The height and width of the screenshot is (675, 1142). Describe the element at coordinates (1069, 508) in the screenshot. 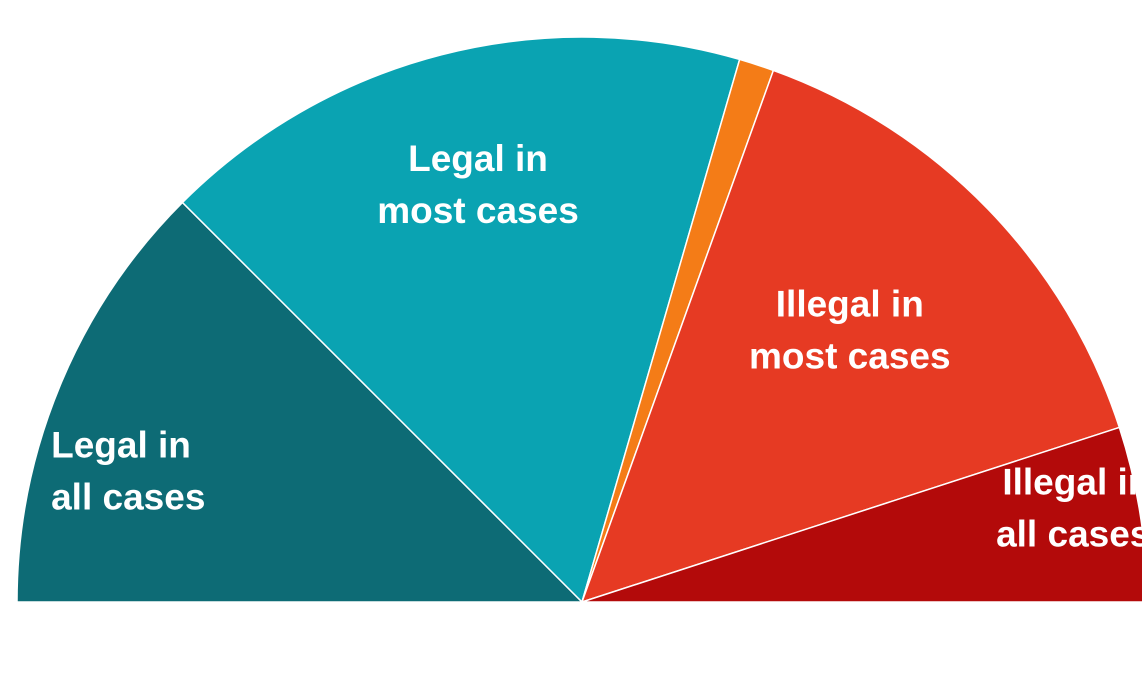

I see `label-illegal-in-all-cases: Illegal in all cases` at that location.